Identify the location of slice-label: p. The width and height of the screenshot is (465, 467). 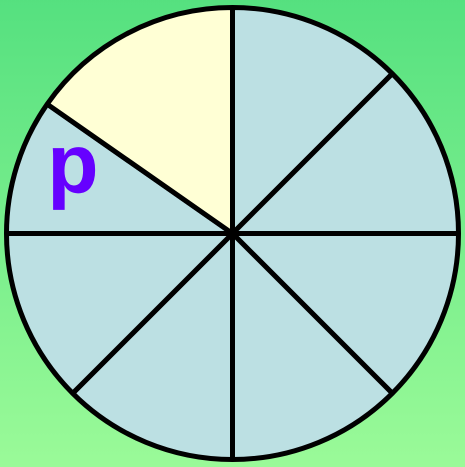
(73, 163).